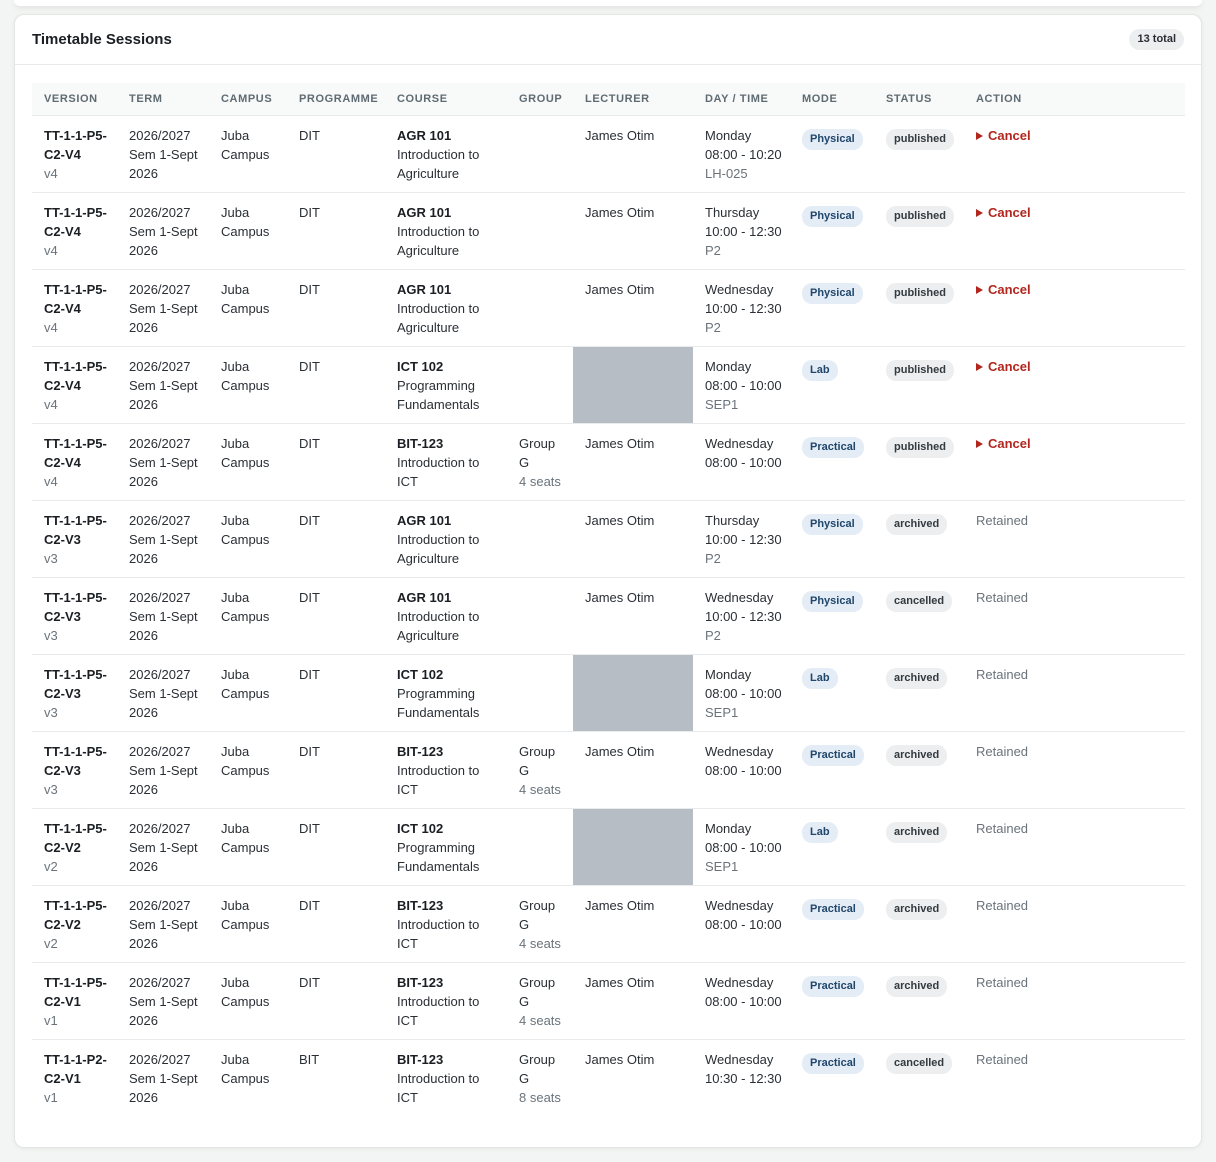 Image resolution: width=1216 pixels, height=1162 pixels. I want to click on group-seats: 4 seats, so click(540, 789).